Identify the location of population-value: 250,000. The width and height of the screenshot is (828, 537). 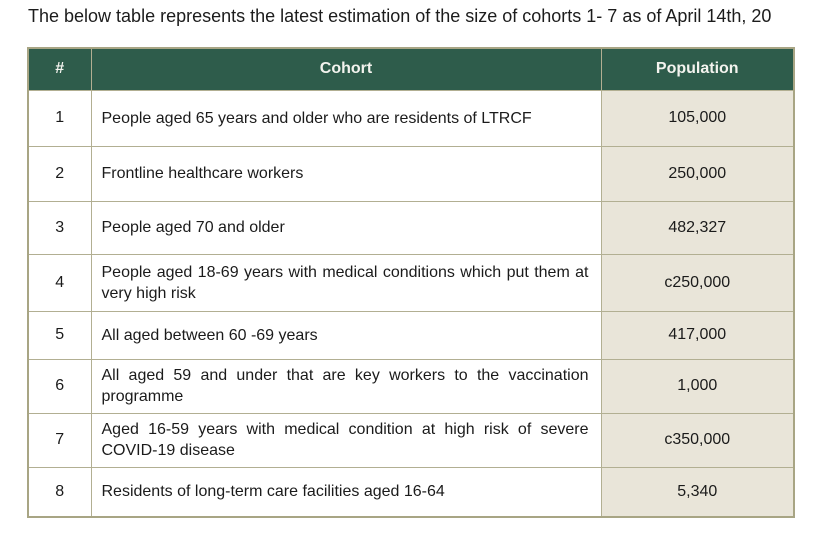
(697, 173).